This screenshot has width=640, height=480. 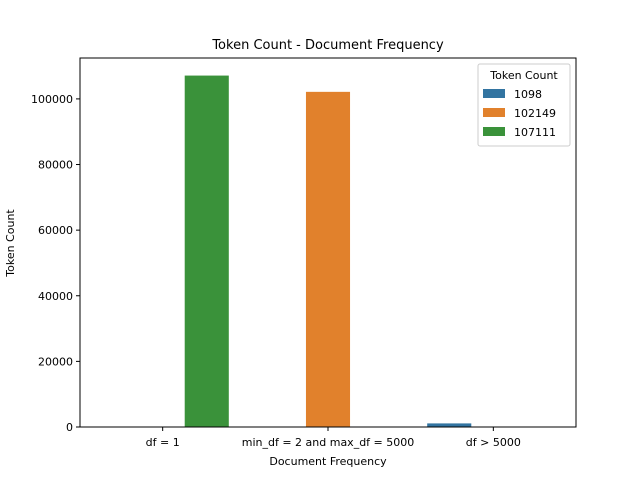 I want to click on y-tick-label-4: 80000, so click(x=55, y=165).